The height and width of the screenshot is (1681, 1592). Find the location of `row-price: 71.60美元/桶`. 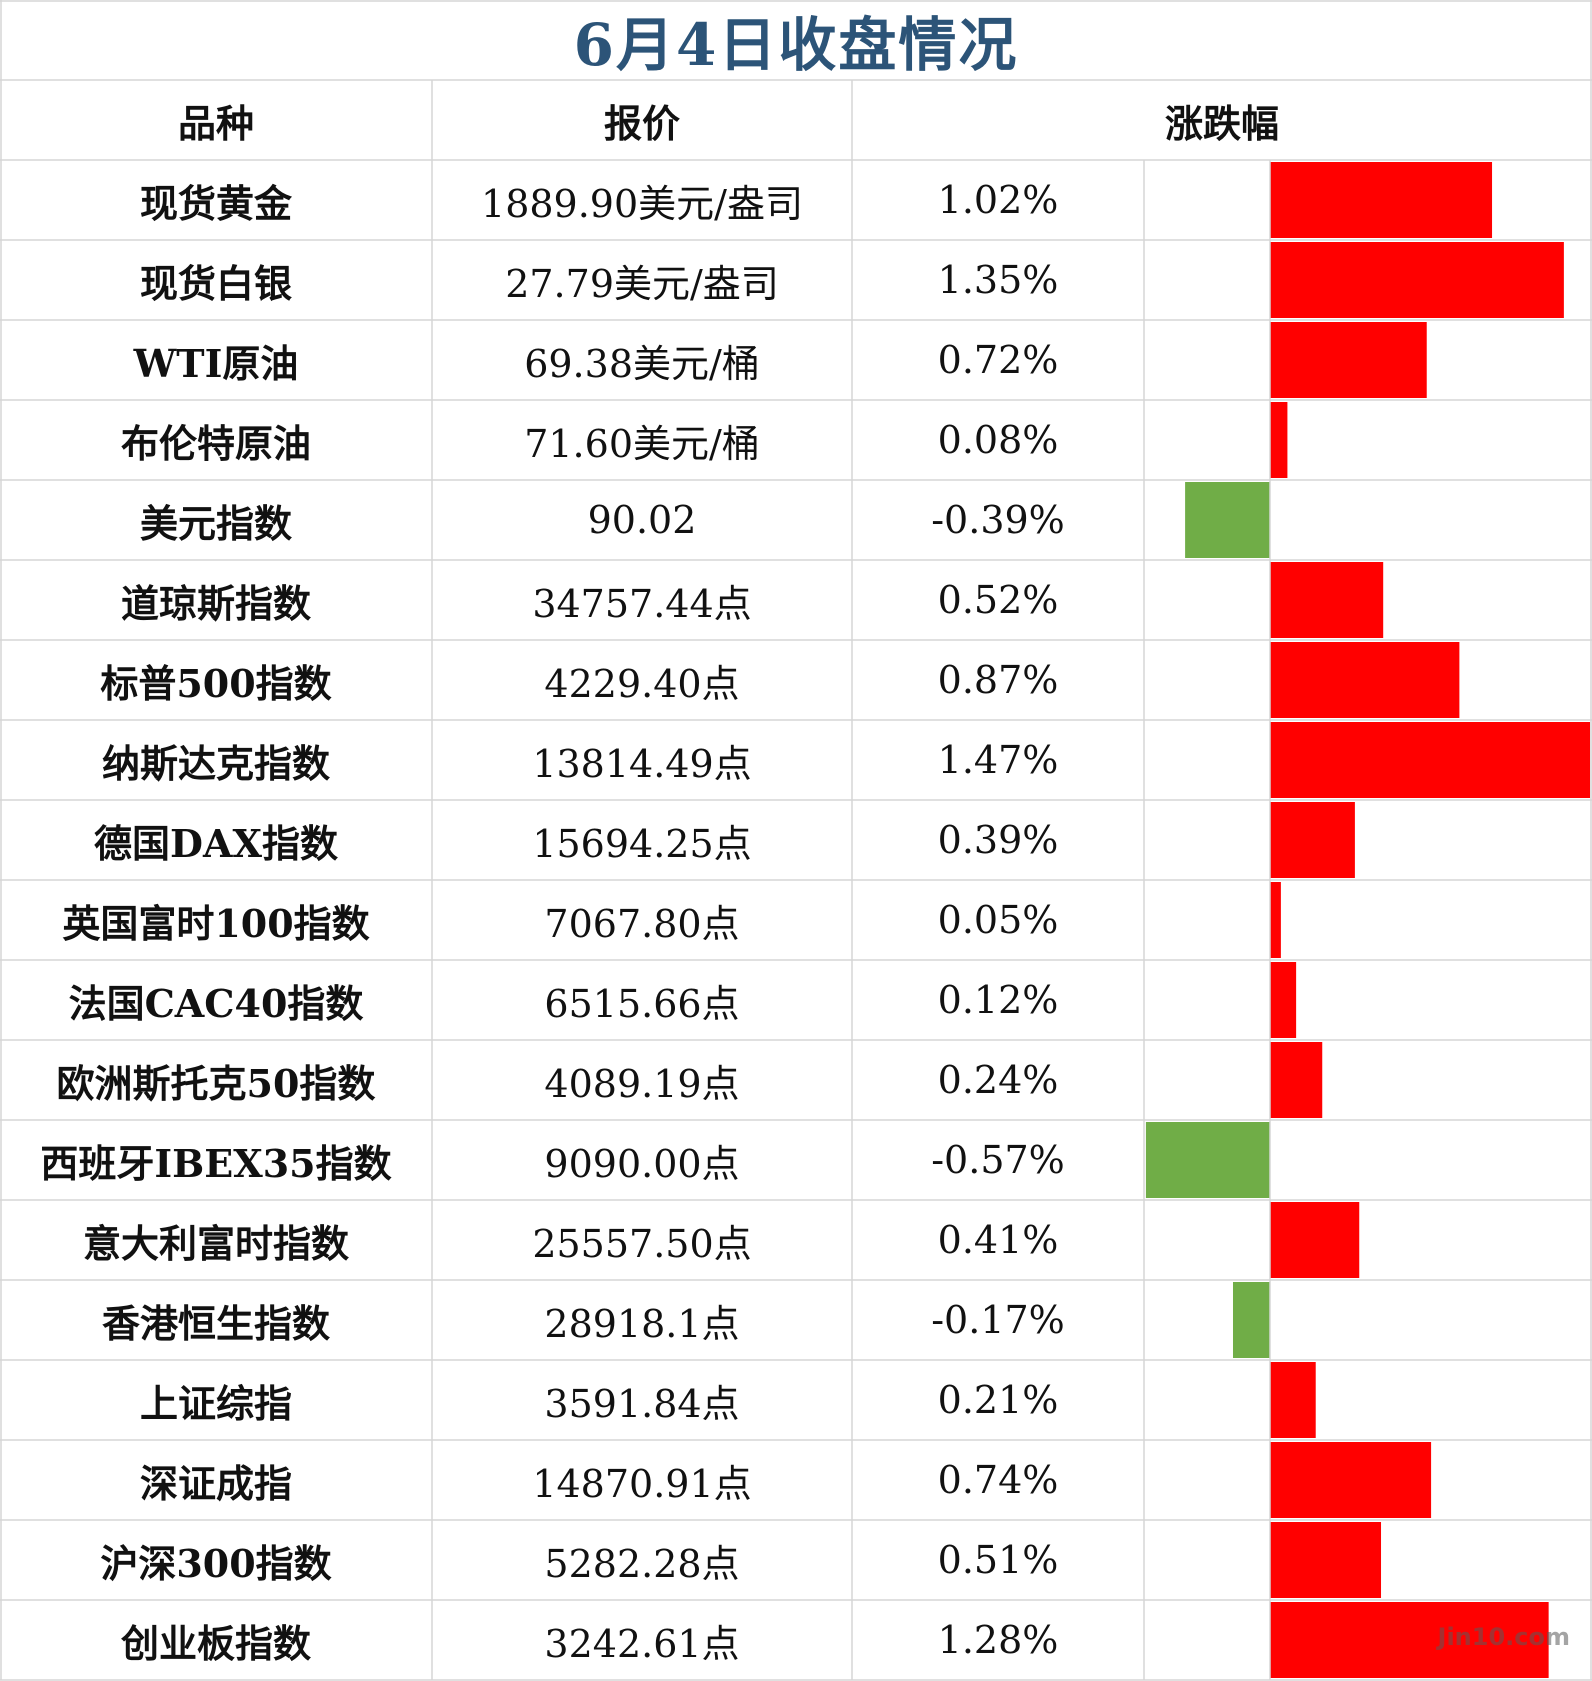

row-price: 71.60美元/桶 is located at coordinates (642, 443).